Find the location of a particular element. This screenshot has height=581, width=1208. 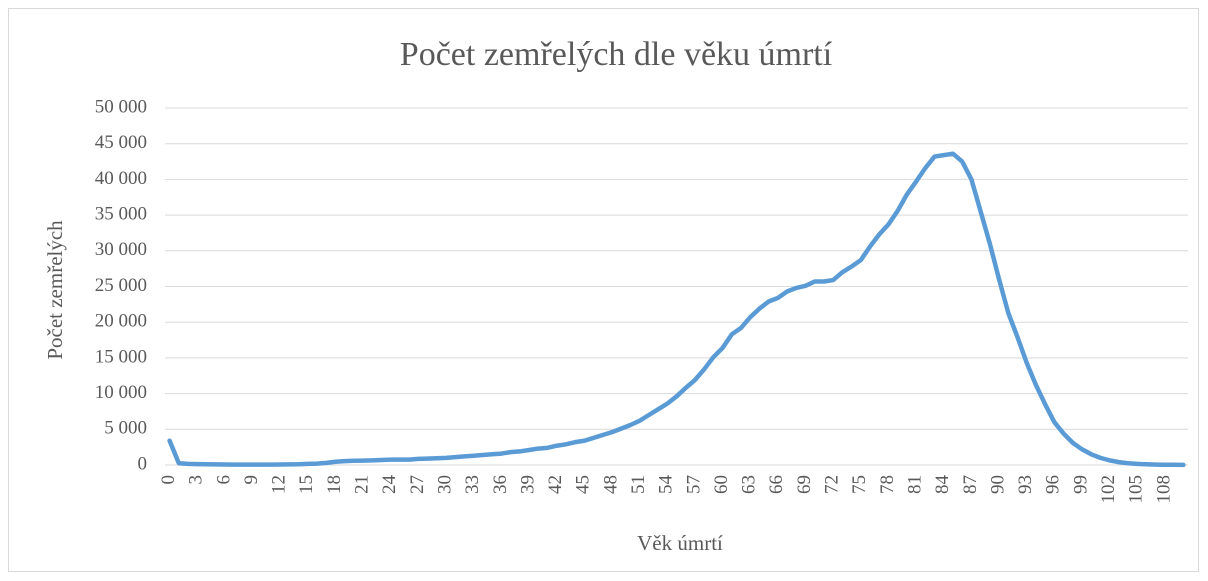

x-tick-label: 27 is located at coordinates (417, 484).